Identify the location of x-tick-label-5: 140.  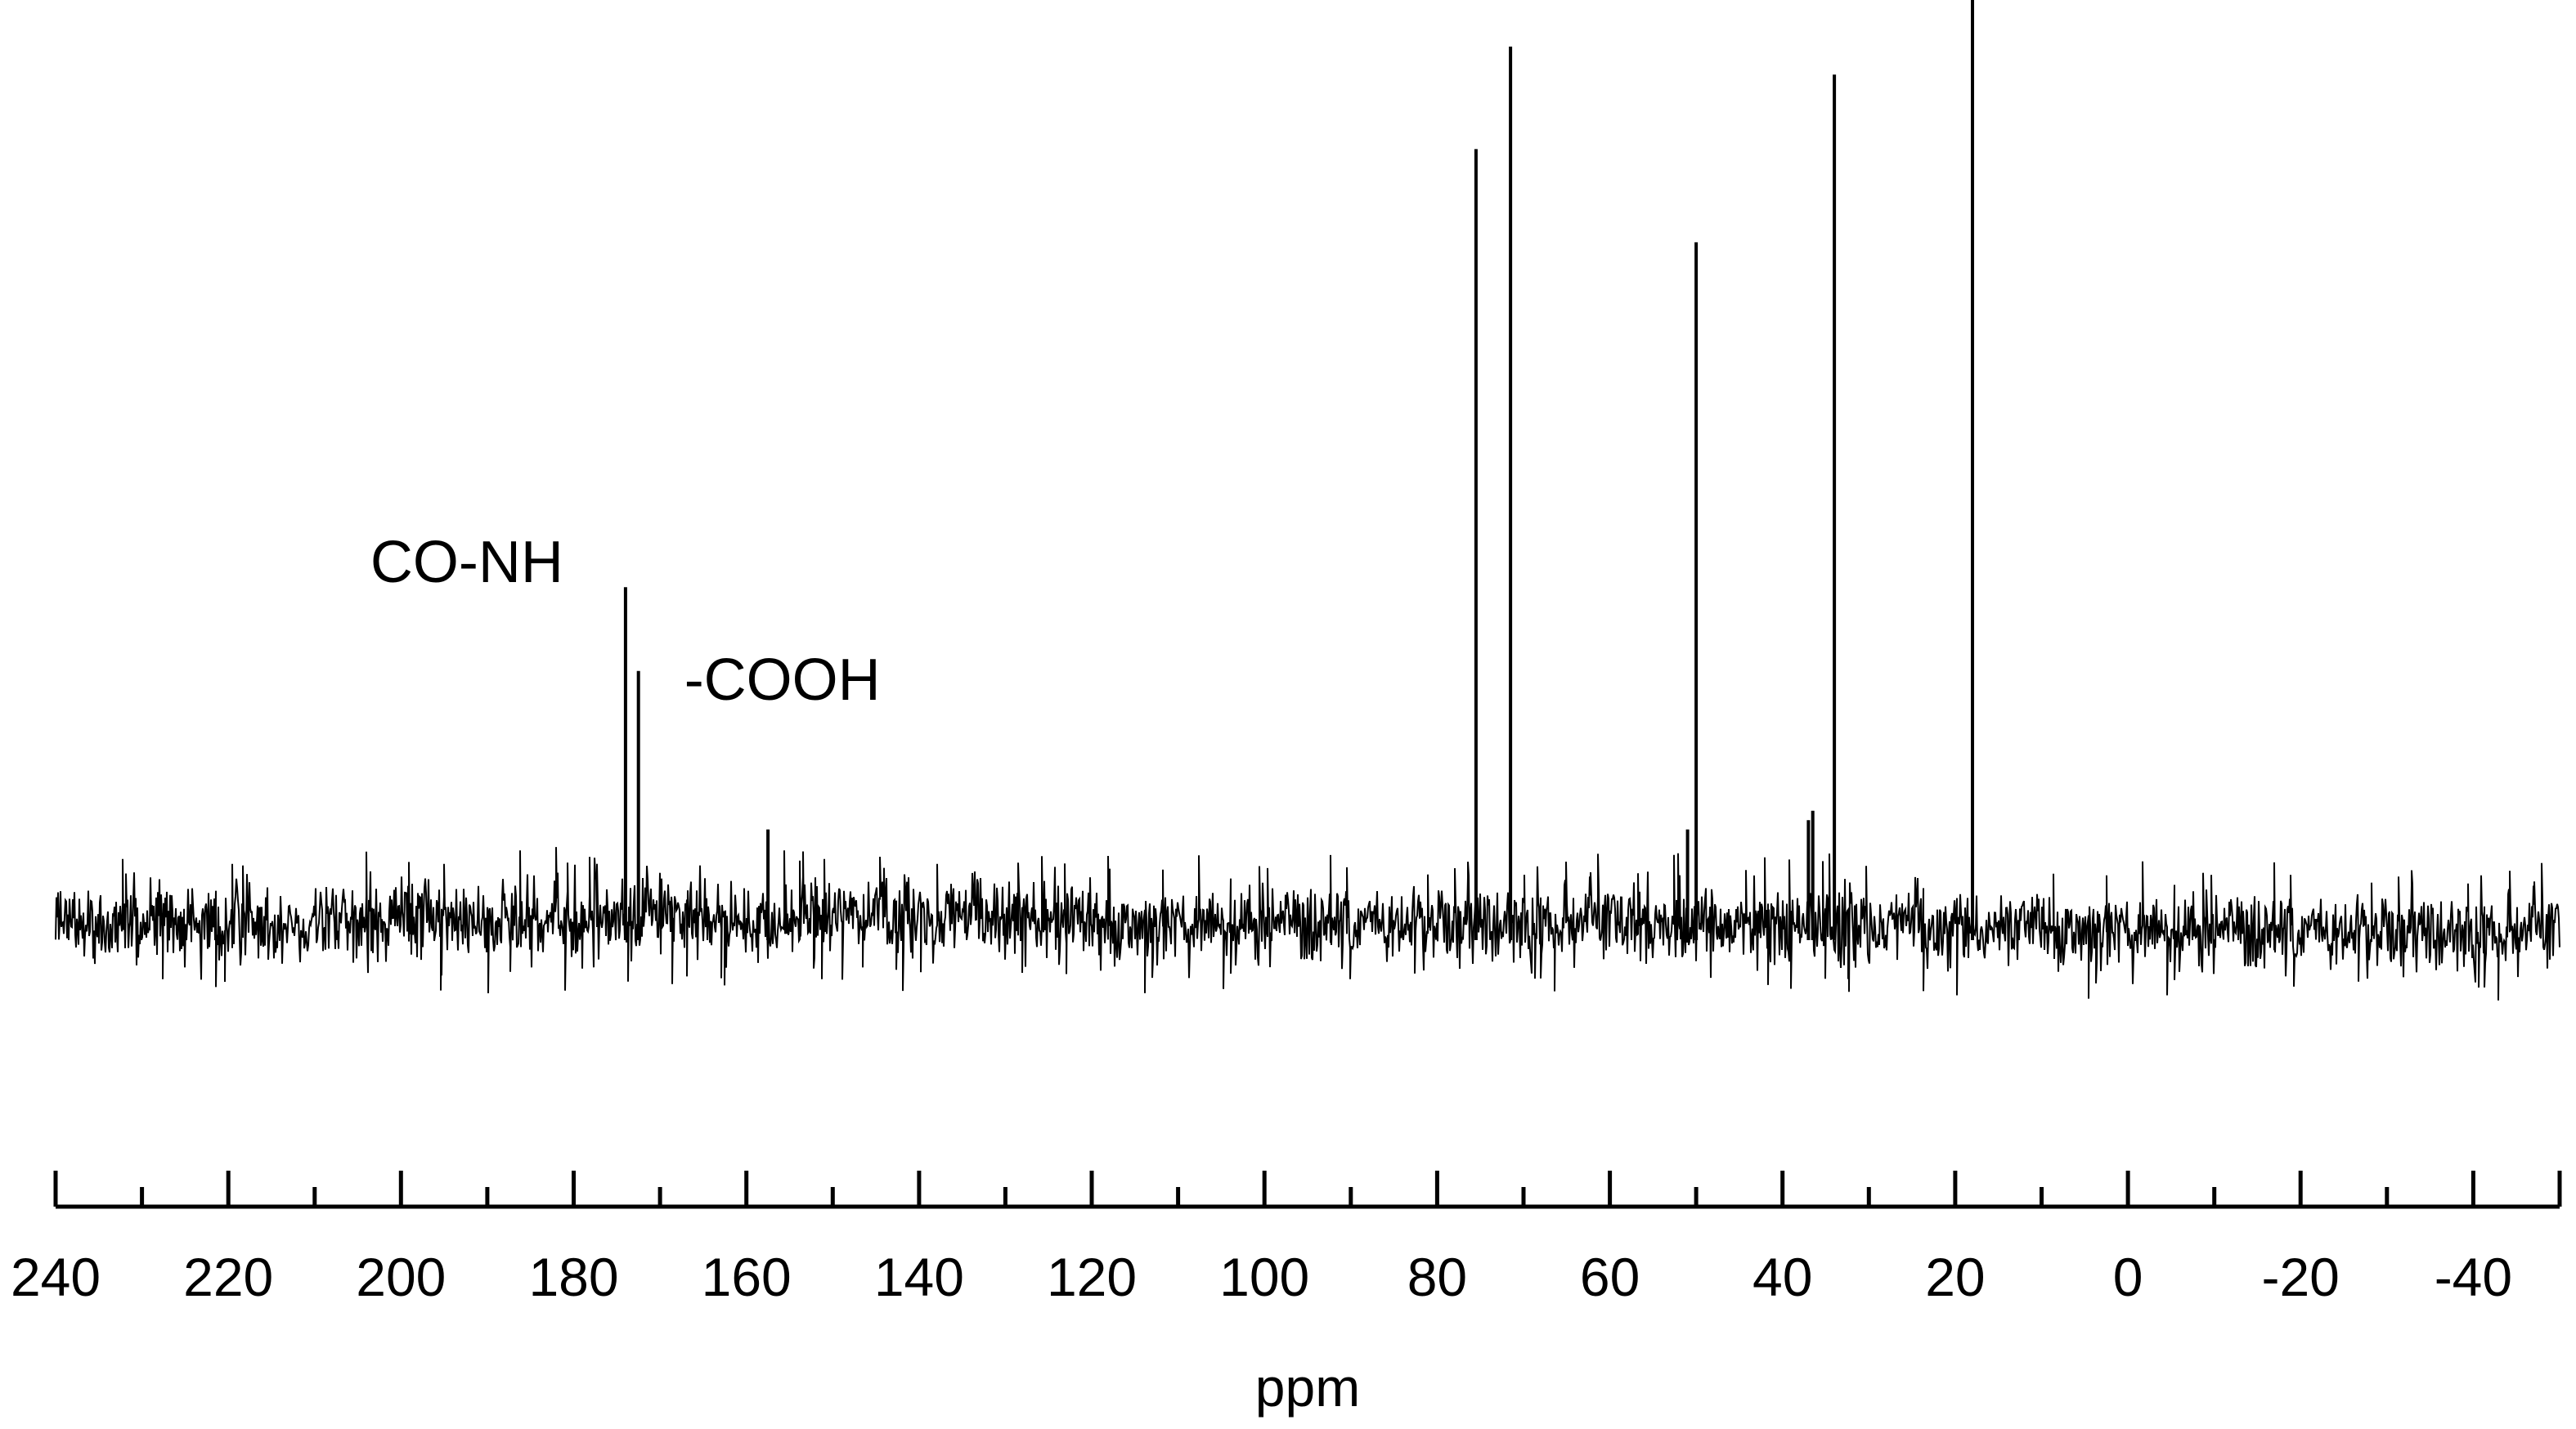
(919, 1277).